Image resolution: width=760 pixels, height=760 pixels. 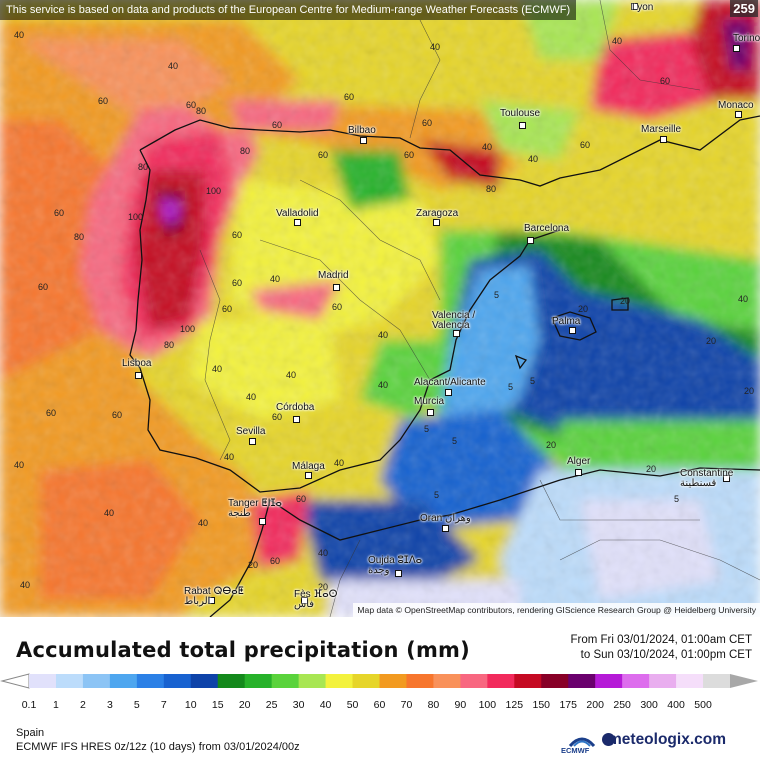 What do you see at coordinates (746, 38) in the screenshot?
I see `city-label: Torino` at bounding box center [746, 38].